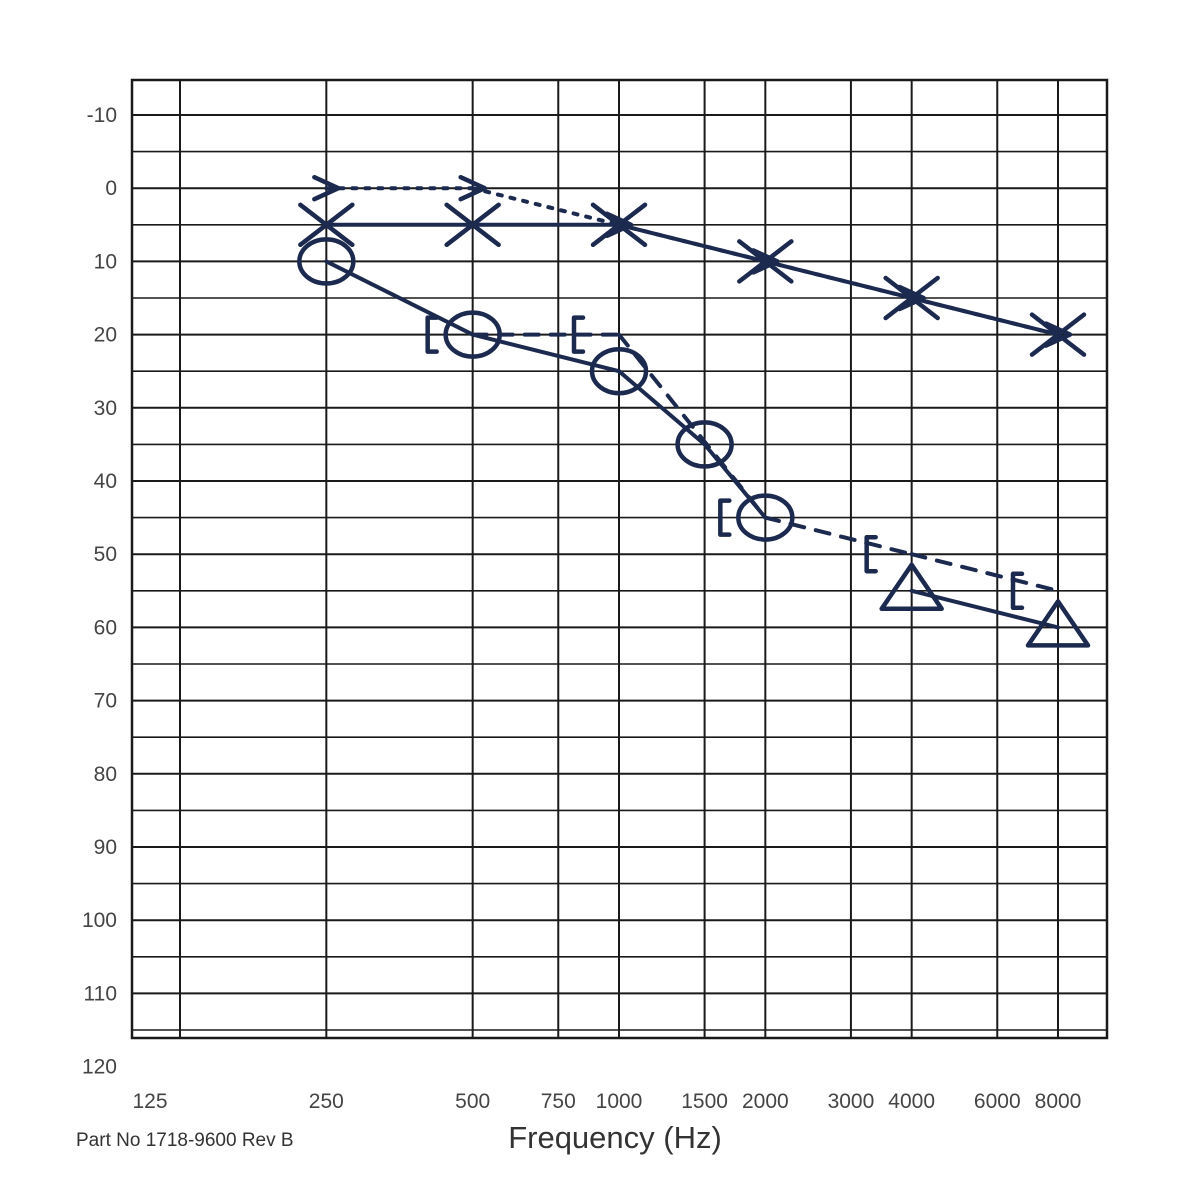  I want to click on y-tick-label: 80, so click(105, 774).